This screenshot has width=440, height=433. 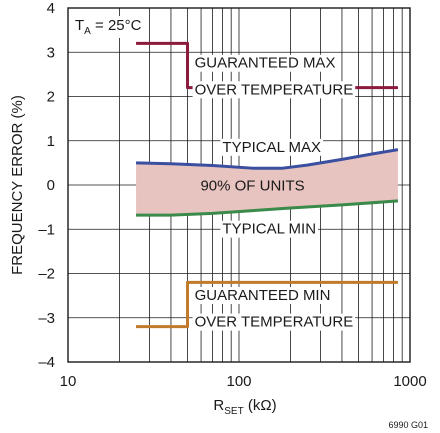 What do you see at coordinates (46, 274) in the screenshot?
I see `y-tick-label: –2` at bounding box center [46, 274].